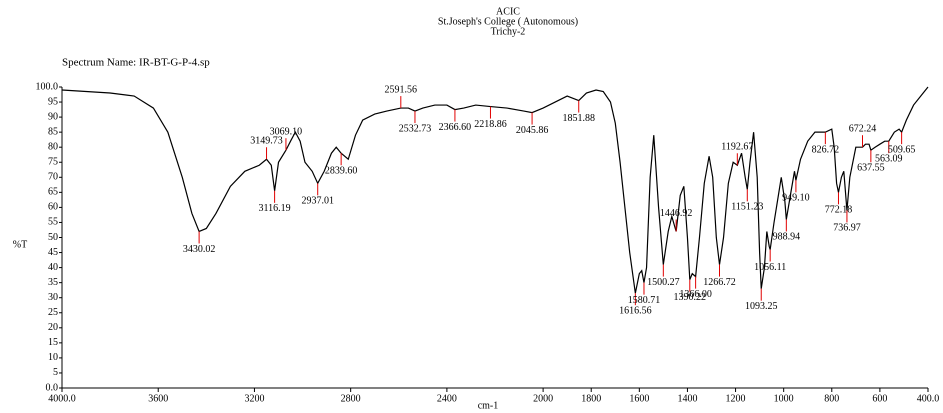 This screenshot has width=943, height=413. What do you see at coordinates (455, 127) in the screenshot?
I see `peak-label: 2366.60` at bounding box center [455, 127].